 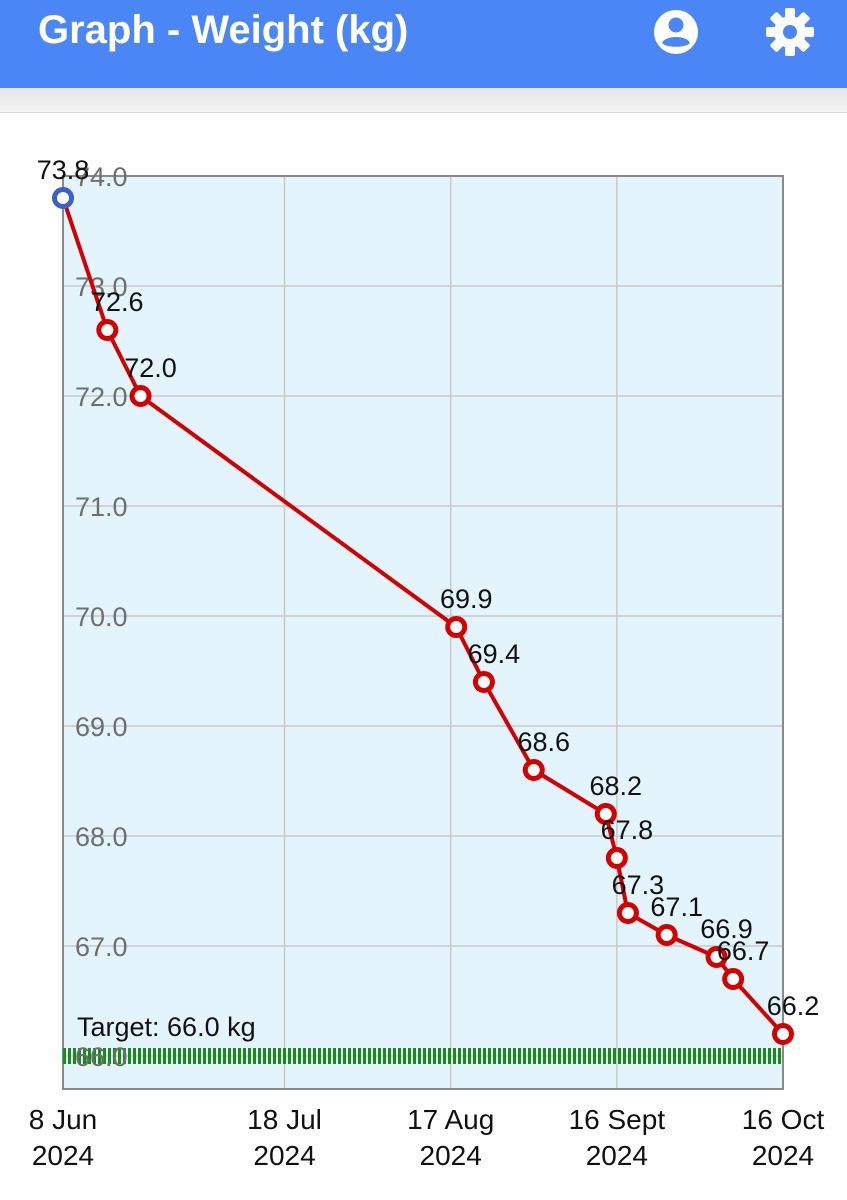 What do you see at coordinates (101, 1057) in the screenshot?
I see `y-tick-label: 66.0` at bounding box center [101, 1057].